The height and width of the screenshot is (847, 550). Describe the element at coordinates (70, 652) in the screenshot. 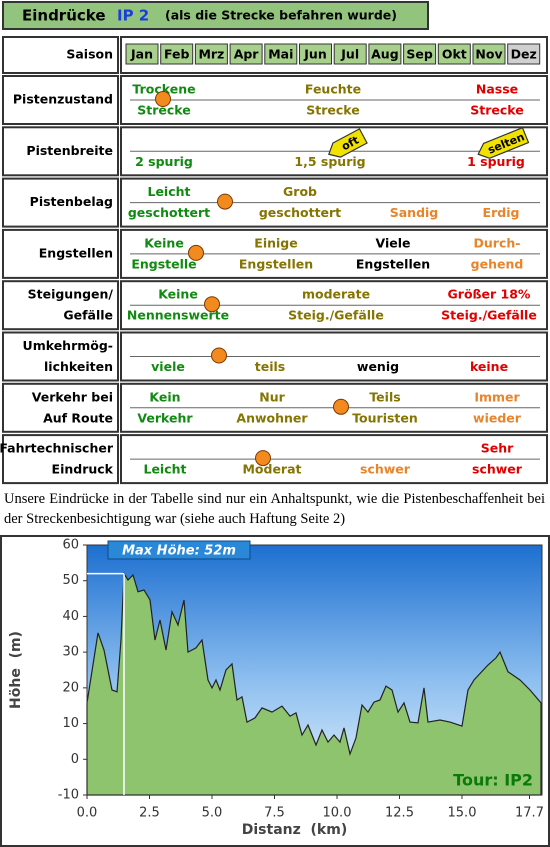

I see `y-tick-label: 30` at that location.